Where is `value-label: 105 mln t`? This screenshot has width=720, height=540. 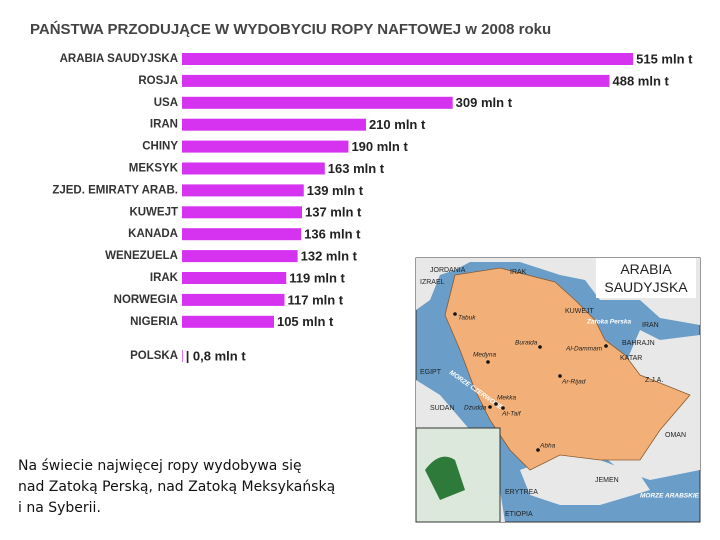 value-label: 105 mln t is located at coordinates (305, 321).